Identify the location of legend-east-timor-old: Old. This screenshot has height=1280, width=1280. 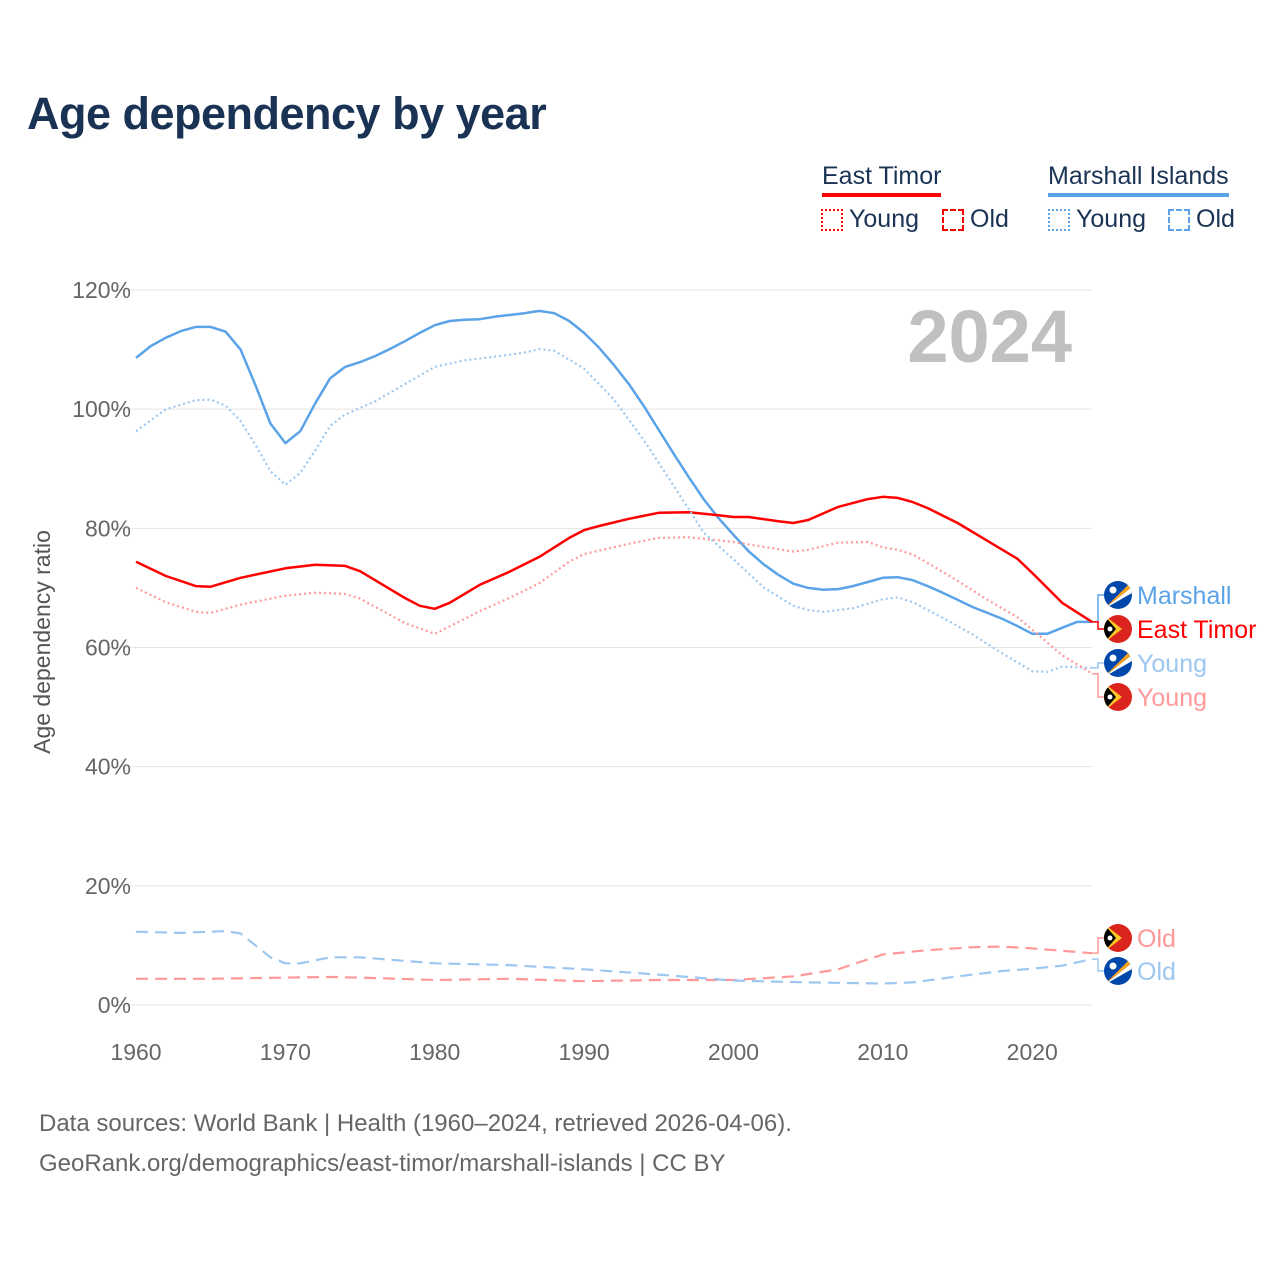
(975, 219).